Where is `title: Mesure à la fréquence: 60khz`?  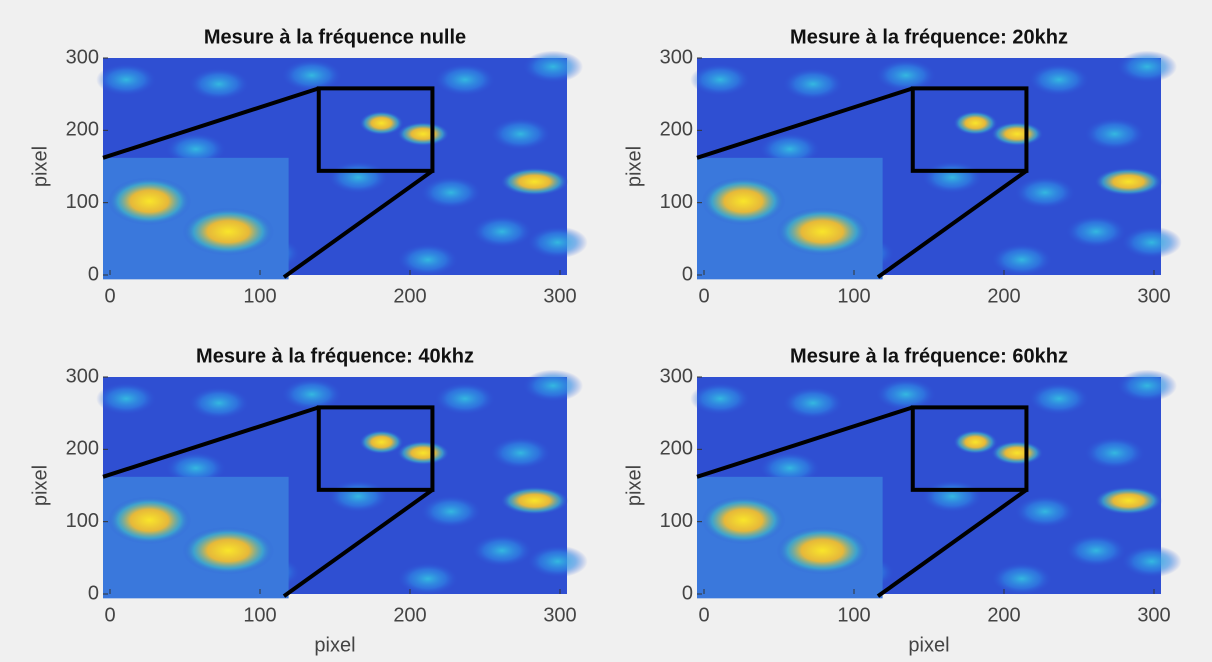
title: Mesure à la fréquence: 60khz is located at coordinates (929, 356).